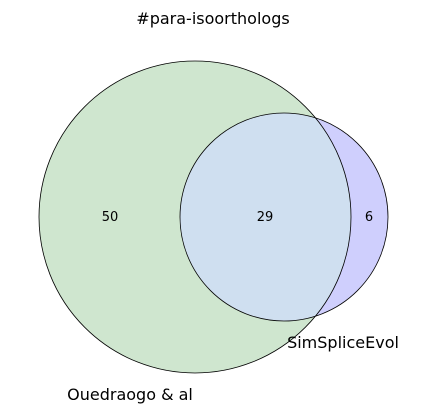  I want to click on count-intersection: 29, so click(265, 217).